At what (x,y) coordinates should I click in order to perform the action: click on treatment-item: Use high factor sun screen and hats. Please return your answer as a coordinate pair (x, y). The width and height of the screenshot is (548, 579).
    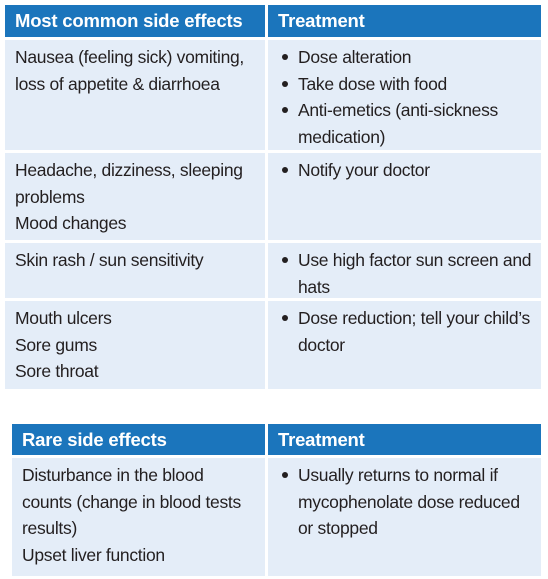
    Looking at the image, I should click on (405, 273).